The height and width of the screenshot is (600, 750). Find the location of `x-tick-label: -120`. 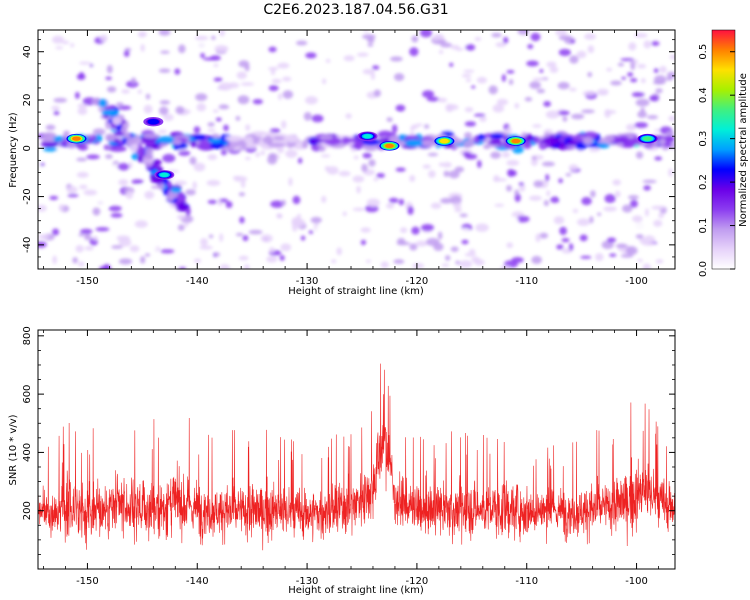

x-tick-label: -120 is located at coordinates (417, 281).